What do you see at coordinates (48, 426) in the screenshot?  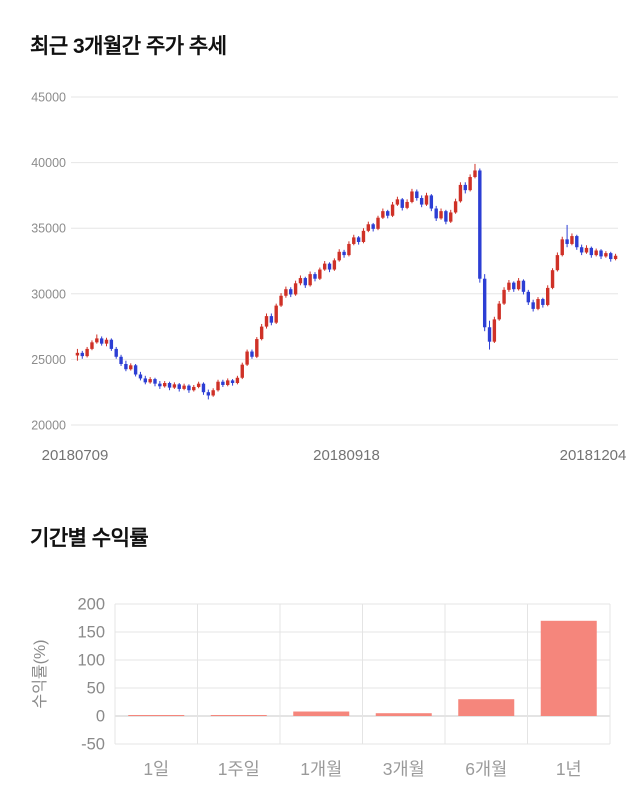 I see `y-tick-label: 20000` at bounding box center [48, 426].